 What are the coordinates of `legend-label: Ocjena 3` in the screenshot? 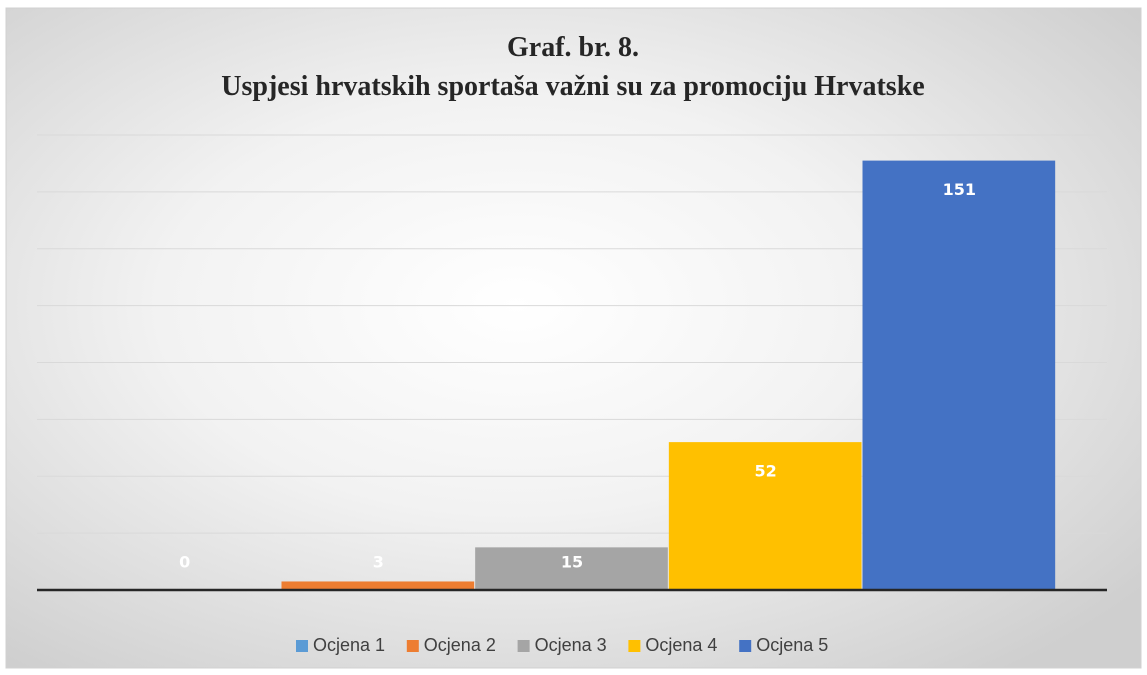 It's located at (571, 645).